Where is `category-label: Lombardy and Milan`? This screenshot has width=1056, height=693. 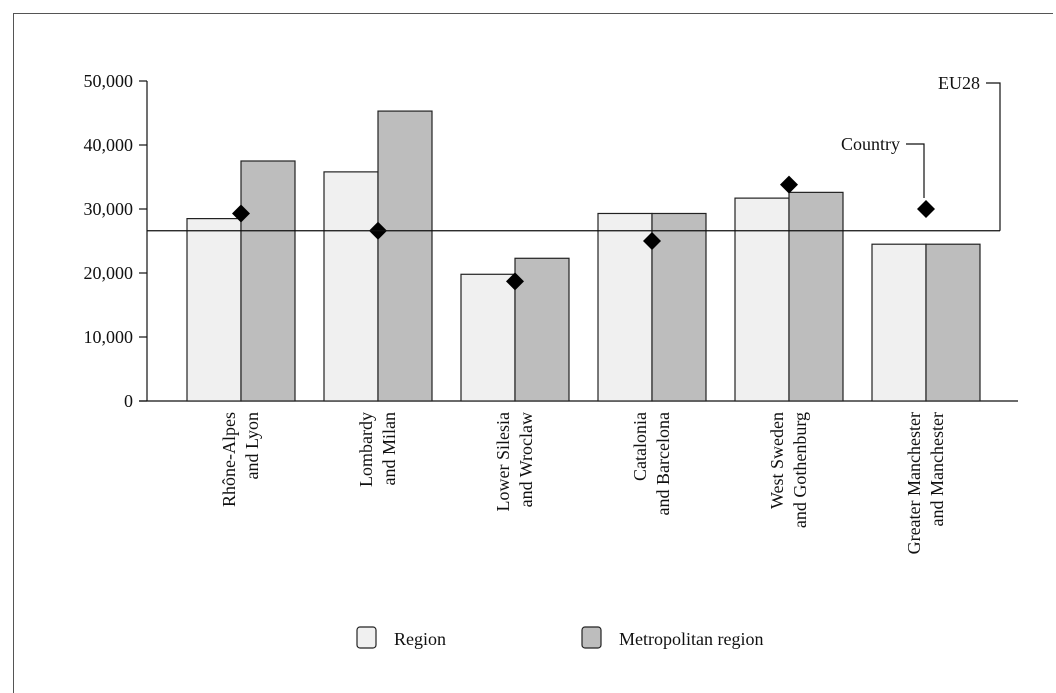 category-label: Lombardy and Milan is located at coordinates (377, 449).